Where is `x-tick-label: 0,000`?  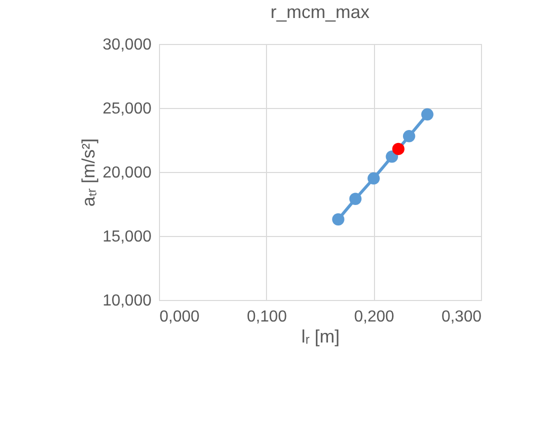
x-tick-label: 0,000 is located at coordinates (180, 317).